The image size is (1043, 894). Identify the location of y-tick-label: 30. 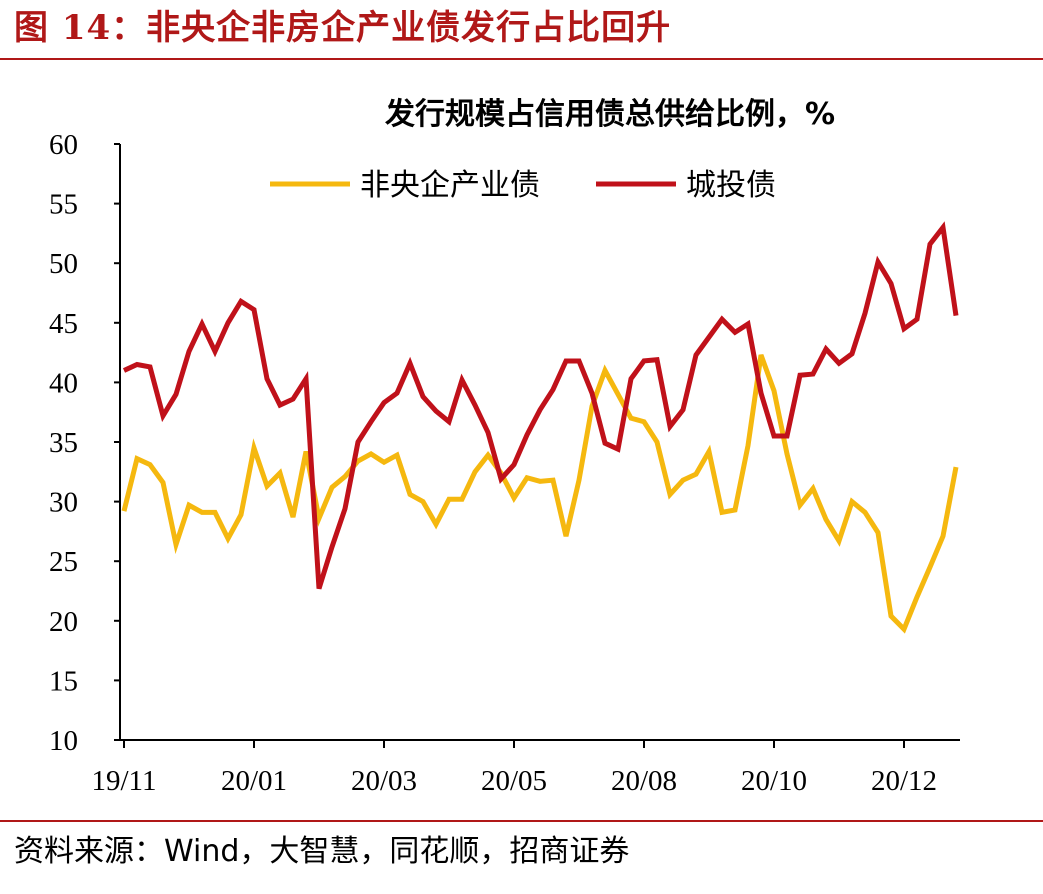
(63, 503).